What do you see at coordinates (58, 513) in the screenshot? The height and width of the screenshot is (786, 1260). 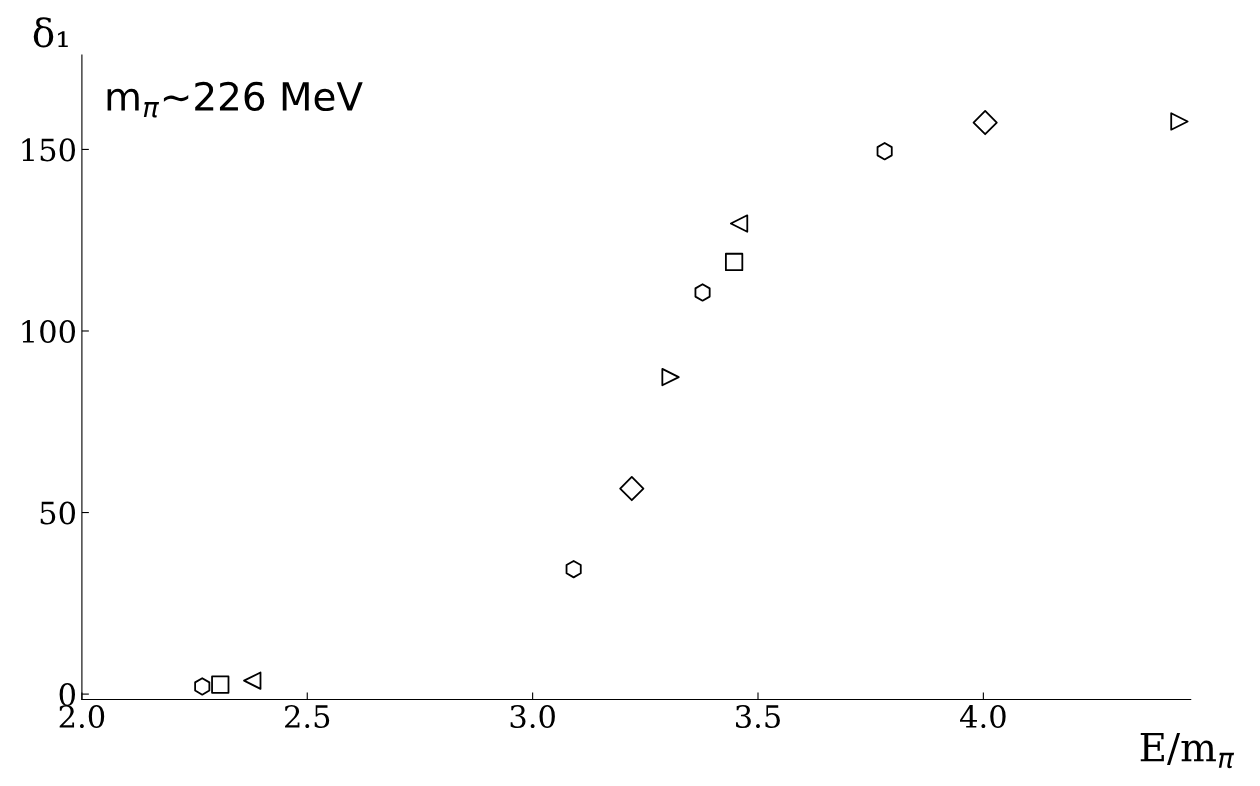 I see `y-tick-label: 50` at bounding box center [58, 513].